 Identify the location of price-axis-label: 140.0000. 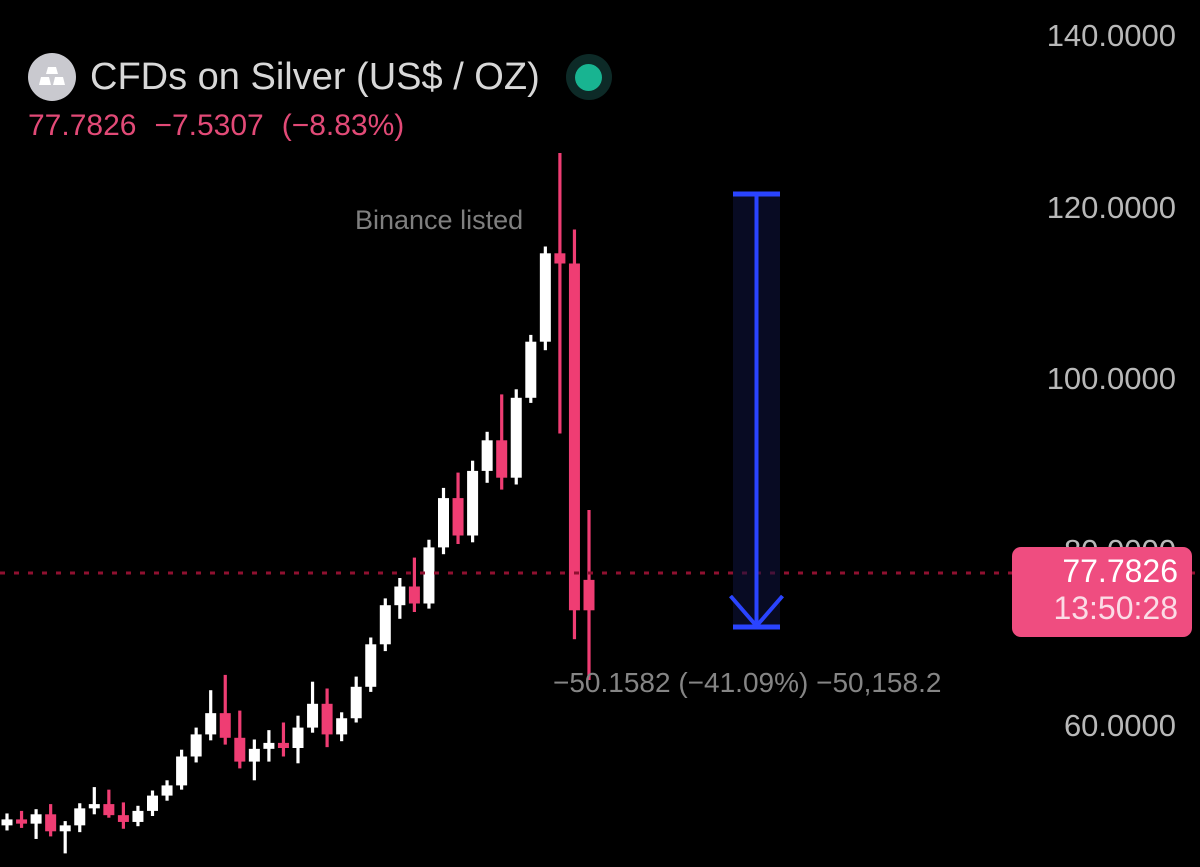
(1111, 35).